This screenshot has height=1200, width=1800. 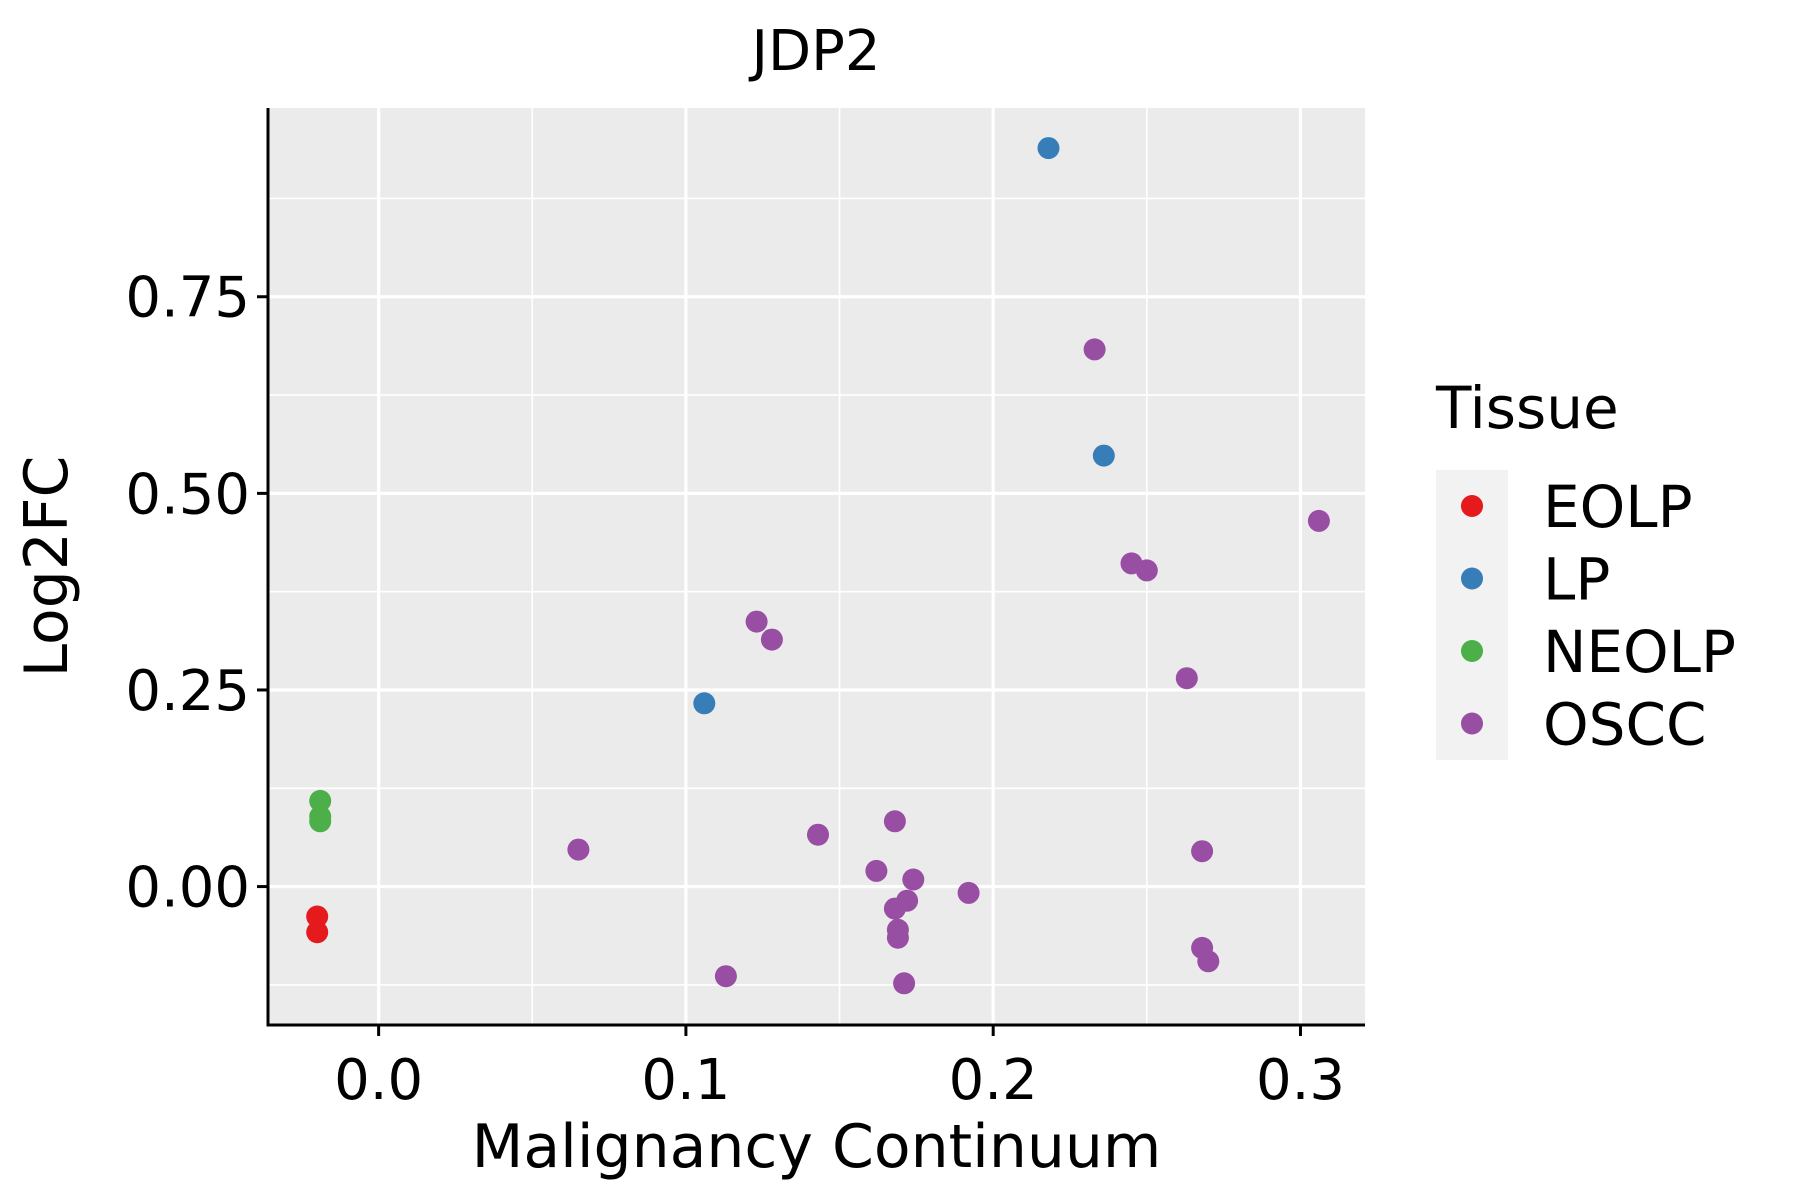 What do you see at coordinates (47, 567) in the screenshot?
I see `y-axis-title: Log2FC` at bounding box center [47, 567].